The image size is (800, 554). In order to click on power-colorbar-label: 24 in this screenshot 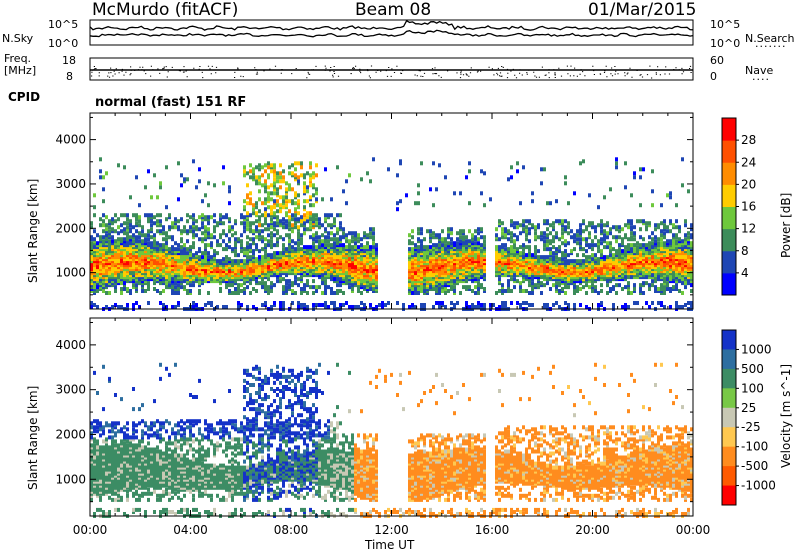, I will do `click(748, 162)`.